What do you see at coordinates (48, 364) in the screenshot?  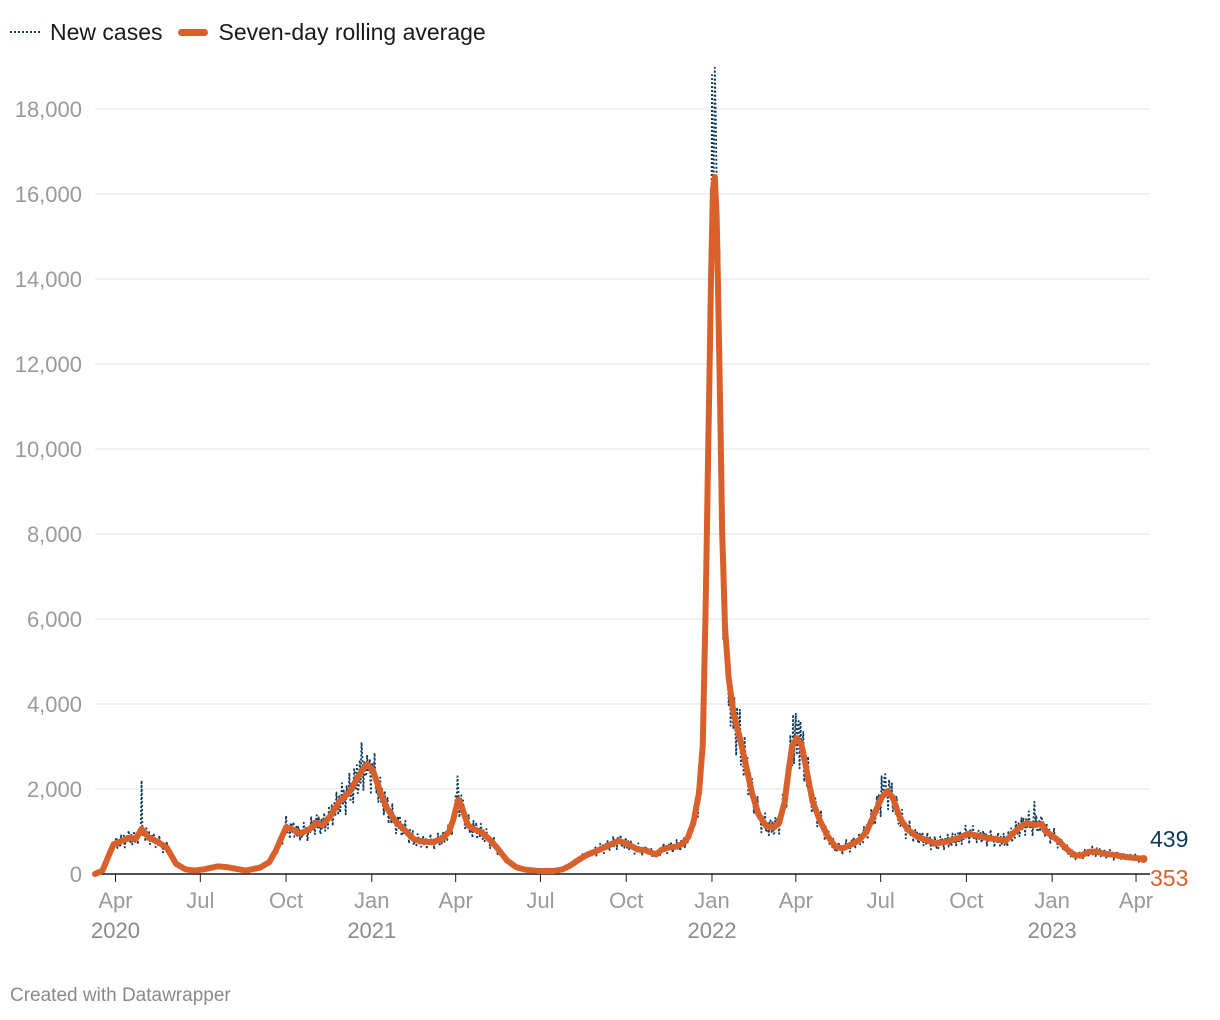 I see `y-tick-label: 12,000` at bounding box center [48, 364].